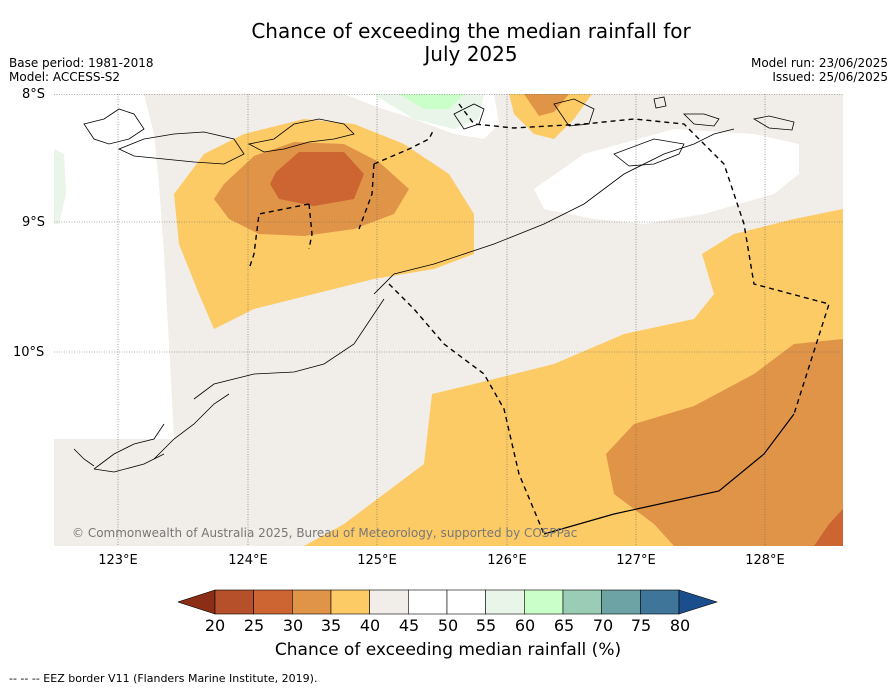 The height and width of the screenshot is (690, 896). What do you see at coordinates (546, 105) in the screenshot?
I see `orange-region-top-east` at bounding box center [546, 105].